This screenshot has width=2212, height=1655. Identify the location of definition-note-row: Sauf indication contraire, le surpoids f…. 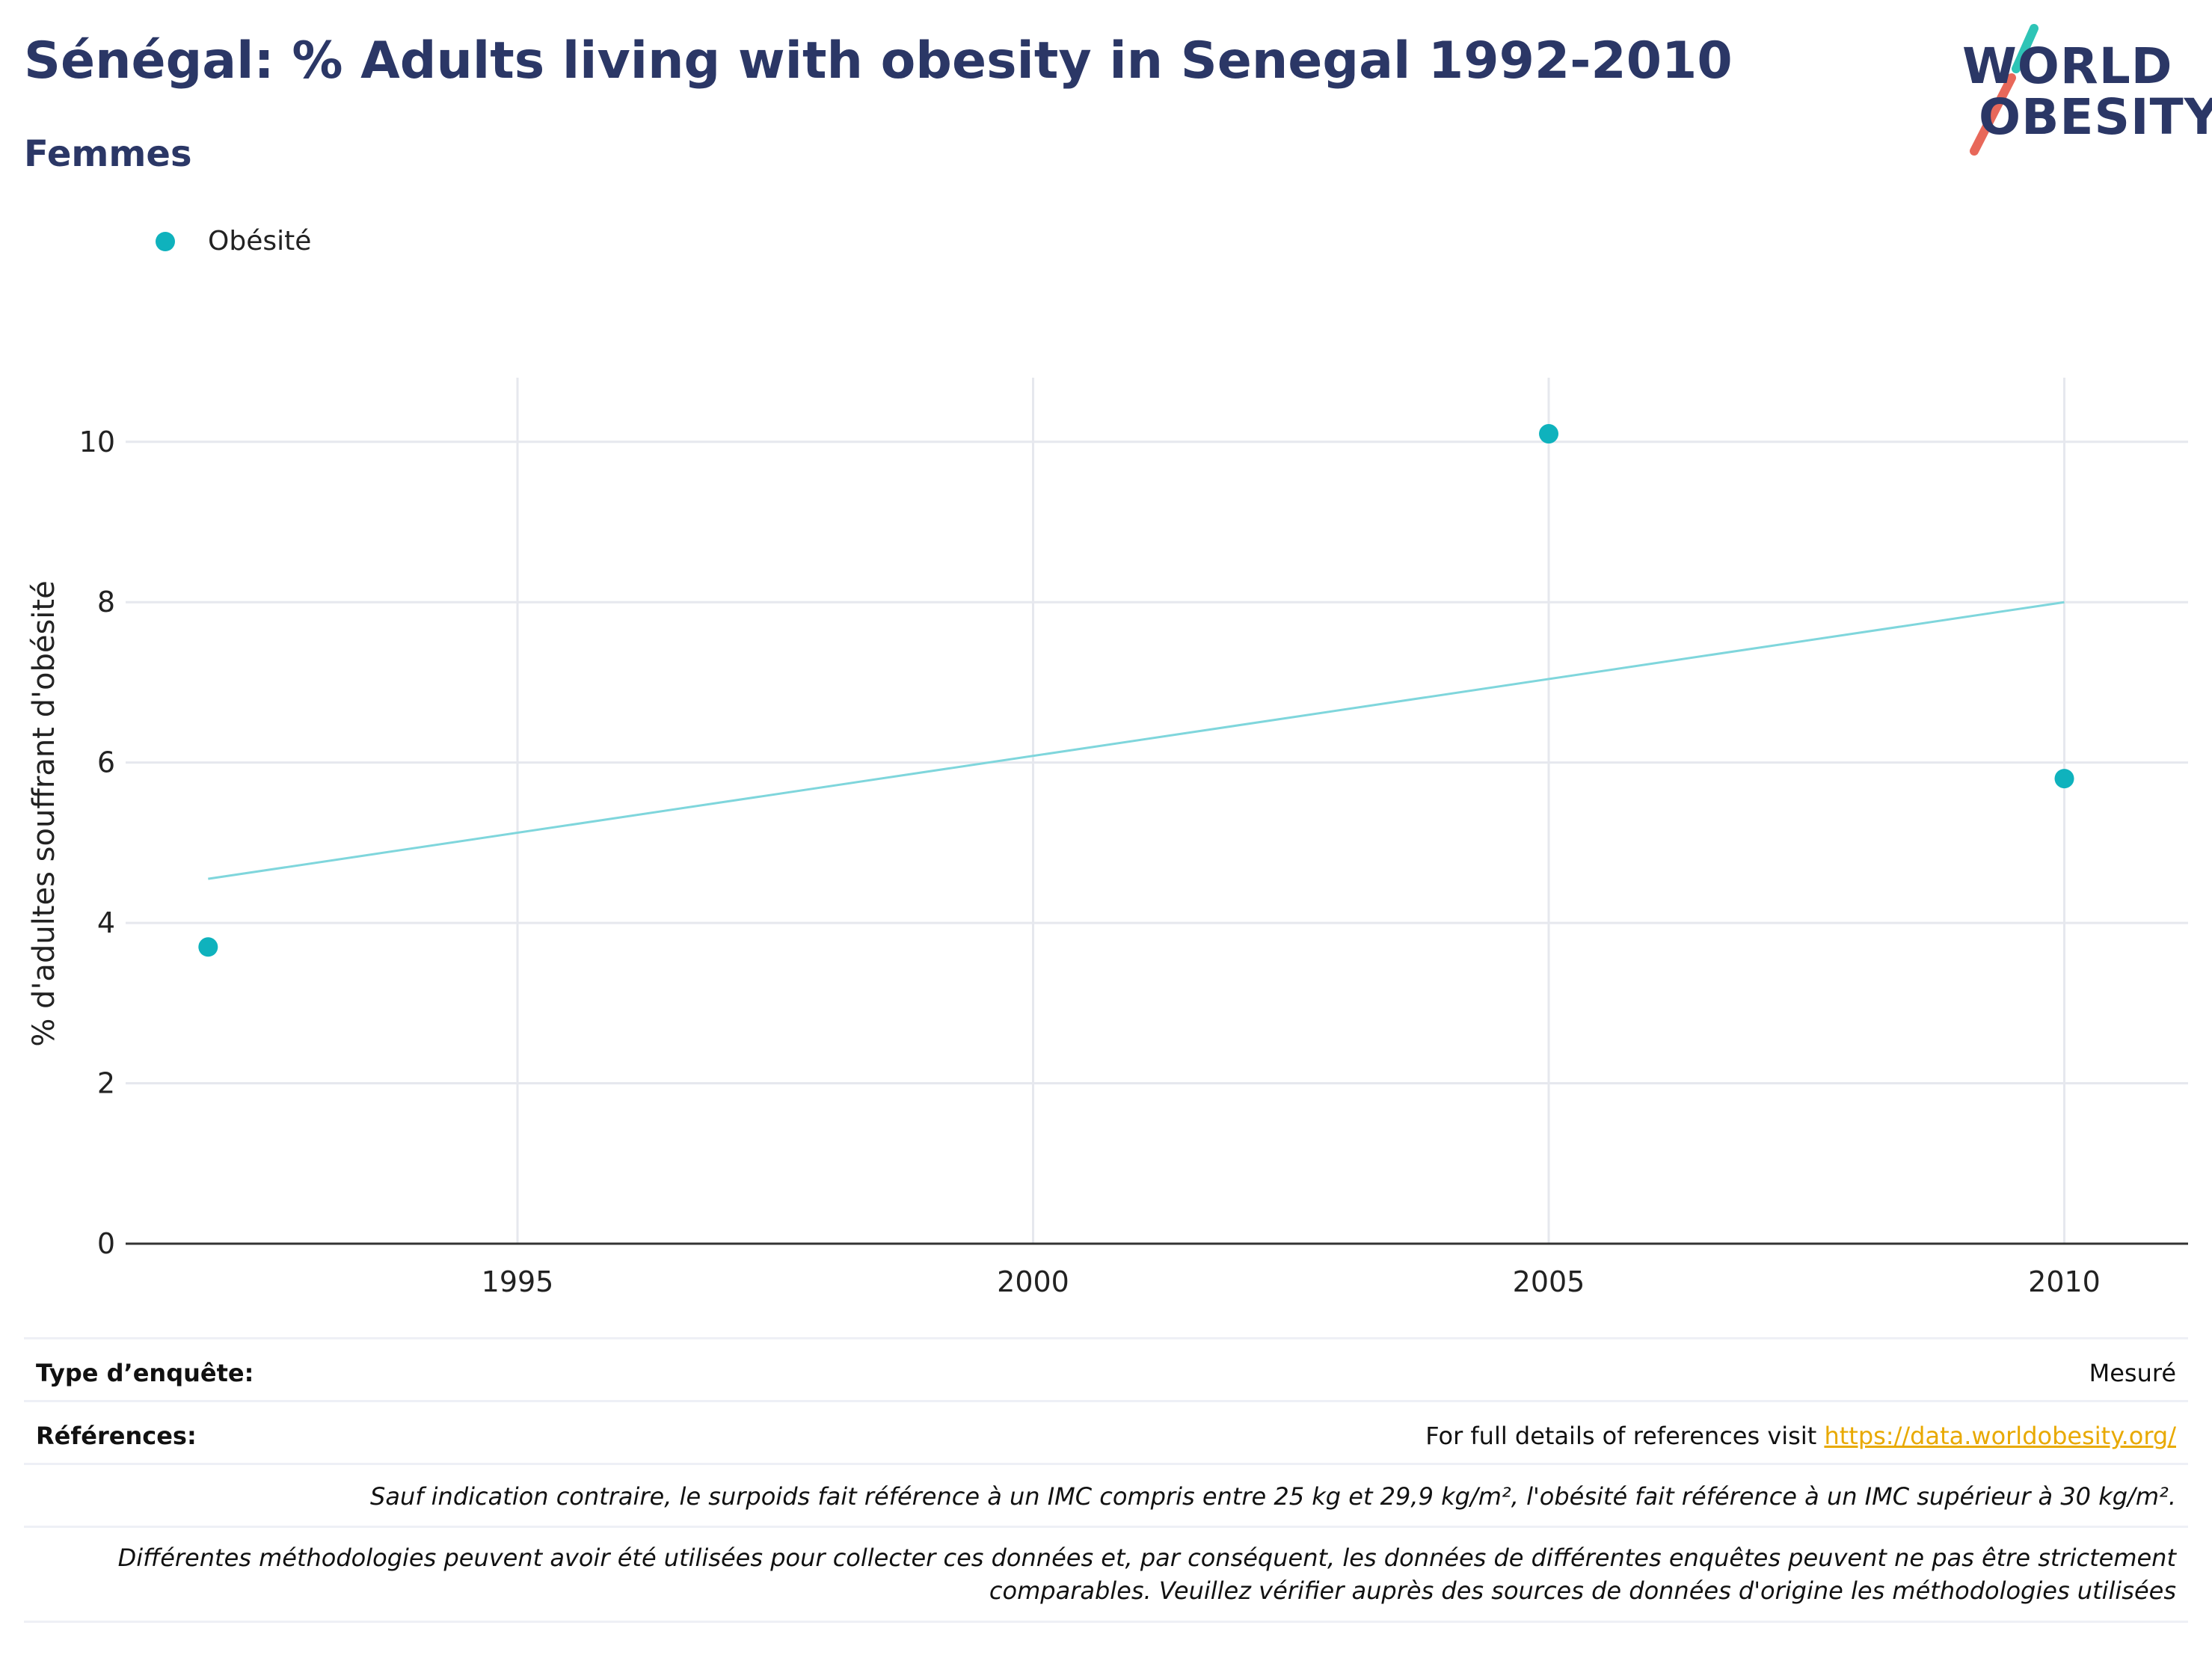
(1106, 1495).